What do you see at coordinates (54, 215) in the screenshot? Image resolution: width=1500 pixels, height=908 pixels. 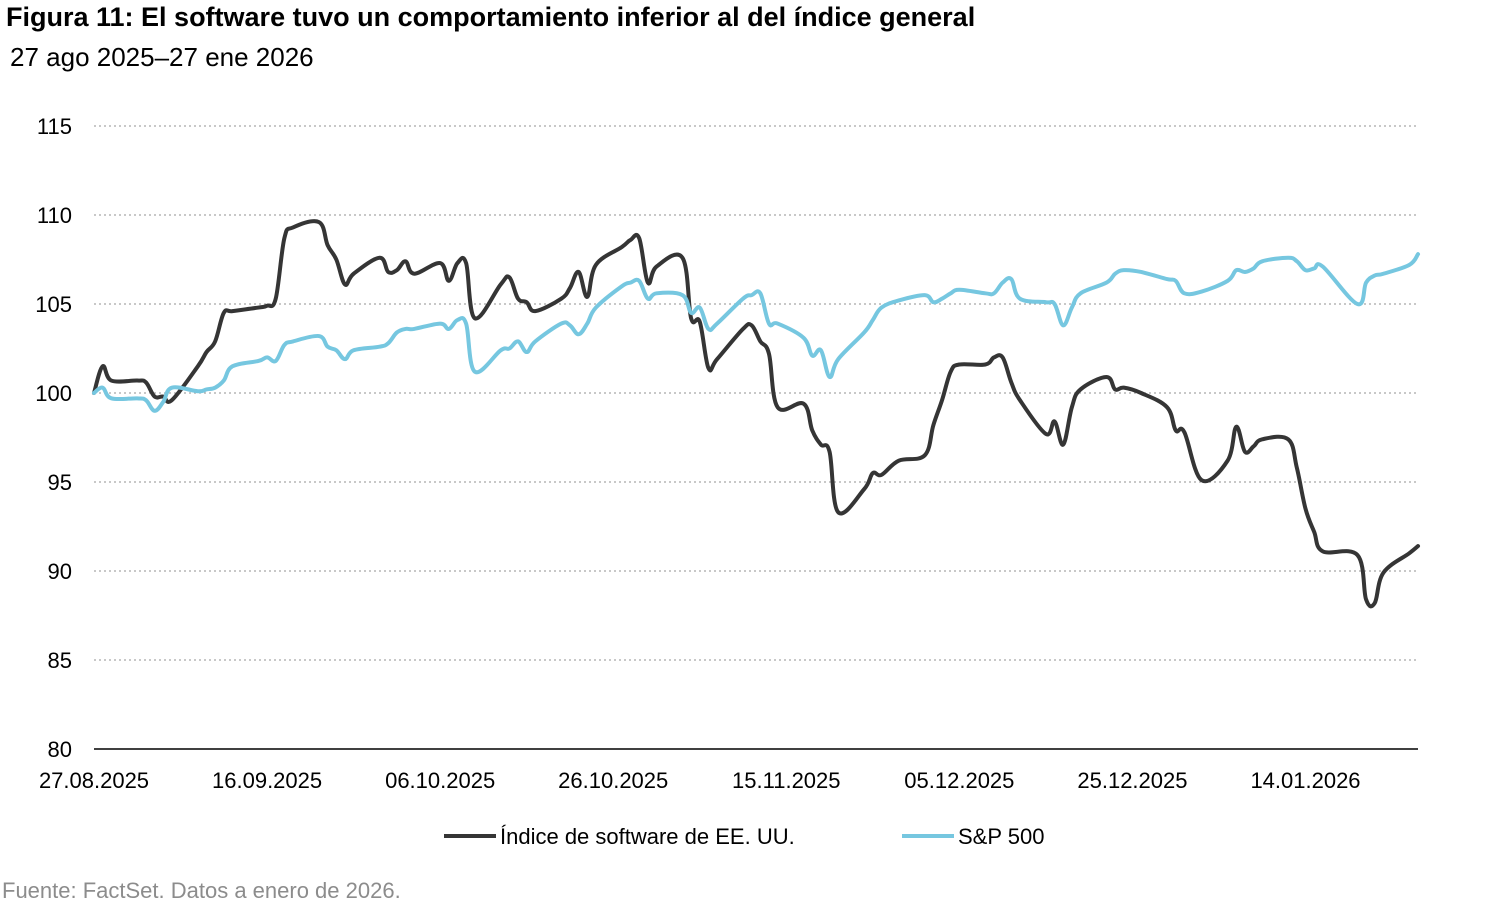 I see `y-tick-label: 110` at bounding box center [54, 215].